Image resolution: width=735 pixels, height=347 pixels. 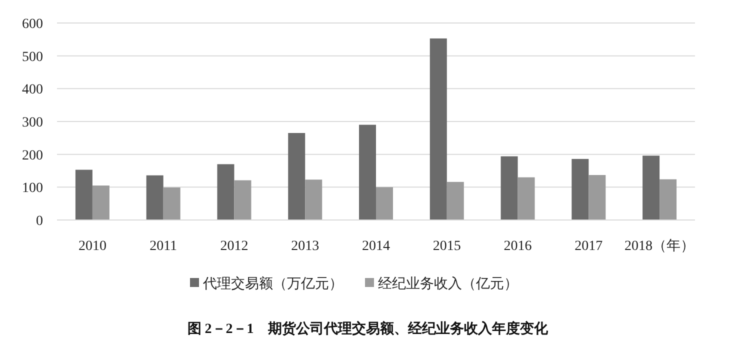 I want to click on x-tick-label: 2011, so click(x=164, y=246).